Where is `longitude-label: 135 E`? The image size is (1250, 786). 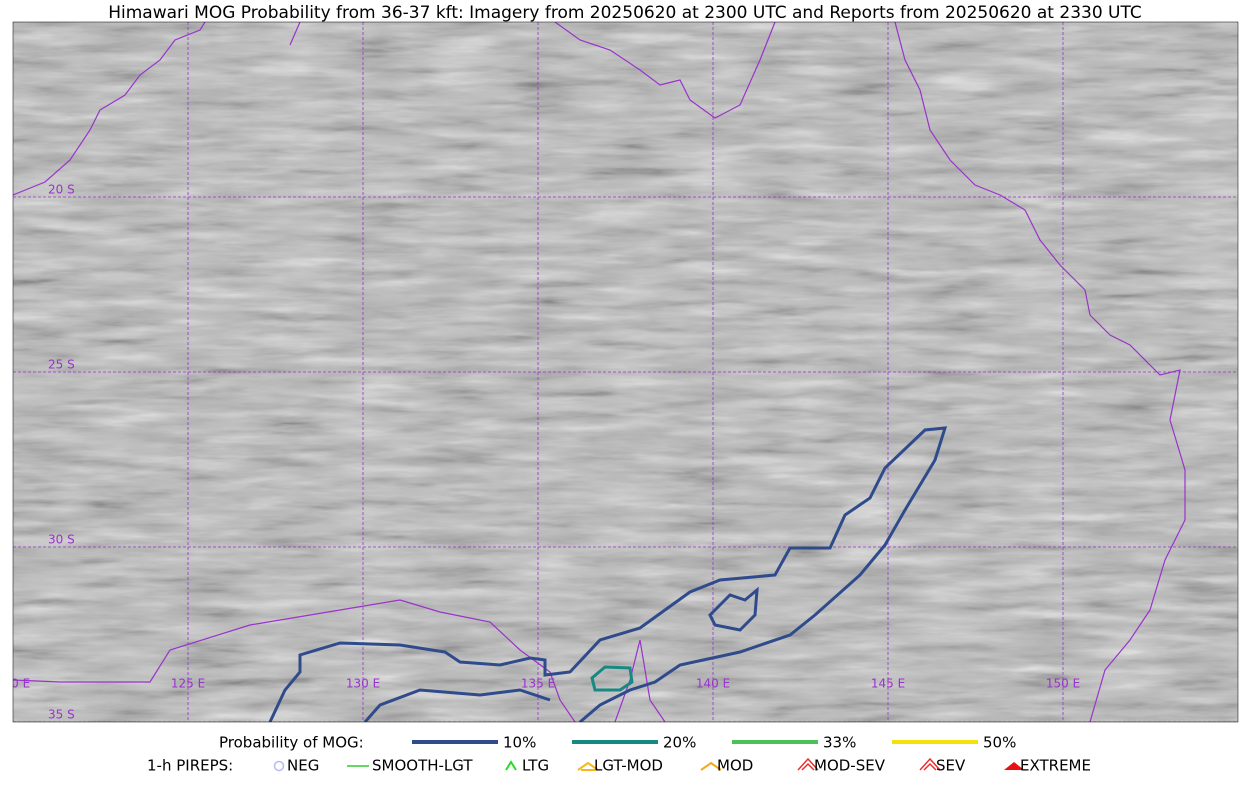 longitude-label: 135 E is located at coordinates (538, 684).